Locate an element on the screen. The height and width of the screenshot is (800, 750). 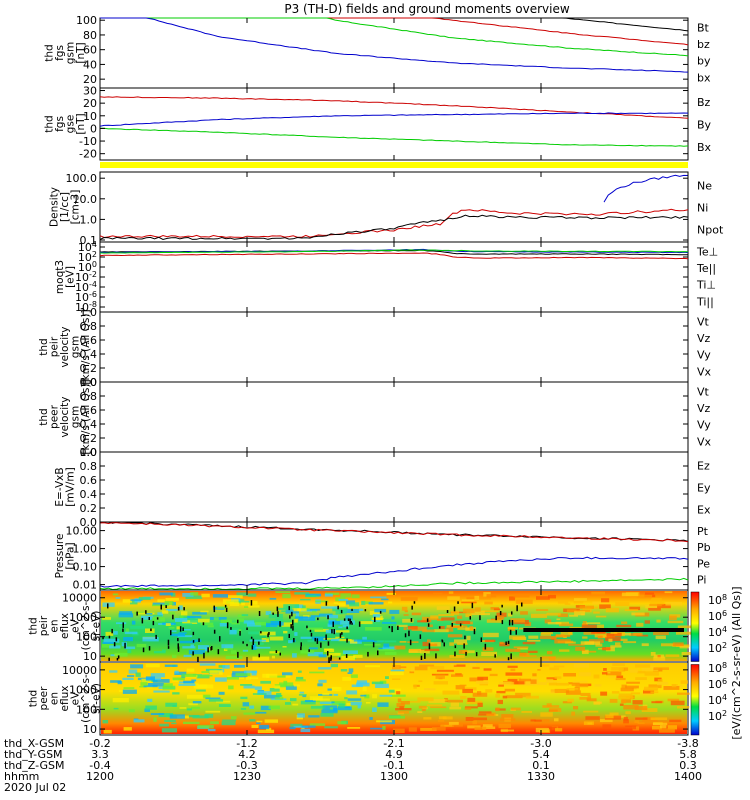
y-axis-title: thd is located at coordinates (34, 625).